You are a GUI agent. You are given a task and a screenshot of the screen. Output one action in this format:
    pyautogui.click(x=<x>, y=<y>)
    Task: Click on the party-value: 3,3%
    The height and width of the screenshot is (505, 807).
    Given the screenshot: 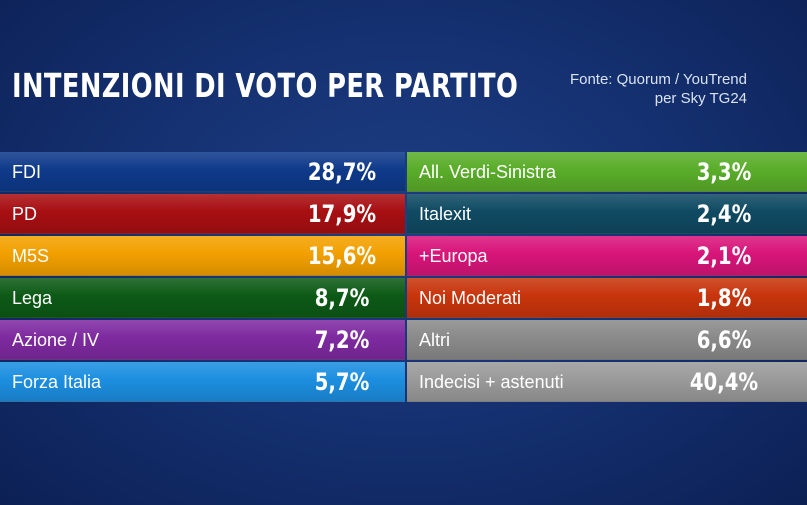 What is the action you would take?
    pyautogui.click(x=724, y=172)
    